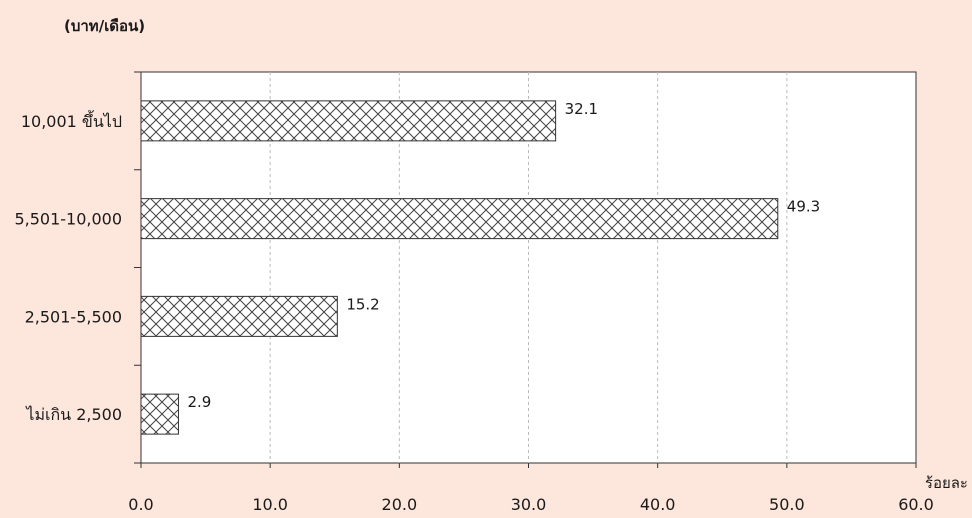  I want to click on x-tick-label: 30.0, so click(529, 504).